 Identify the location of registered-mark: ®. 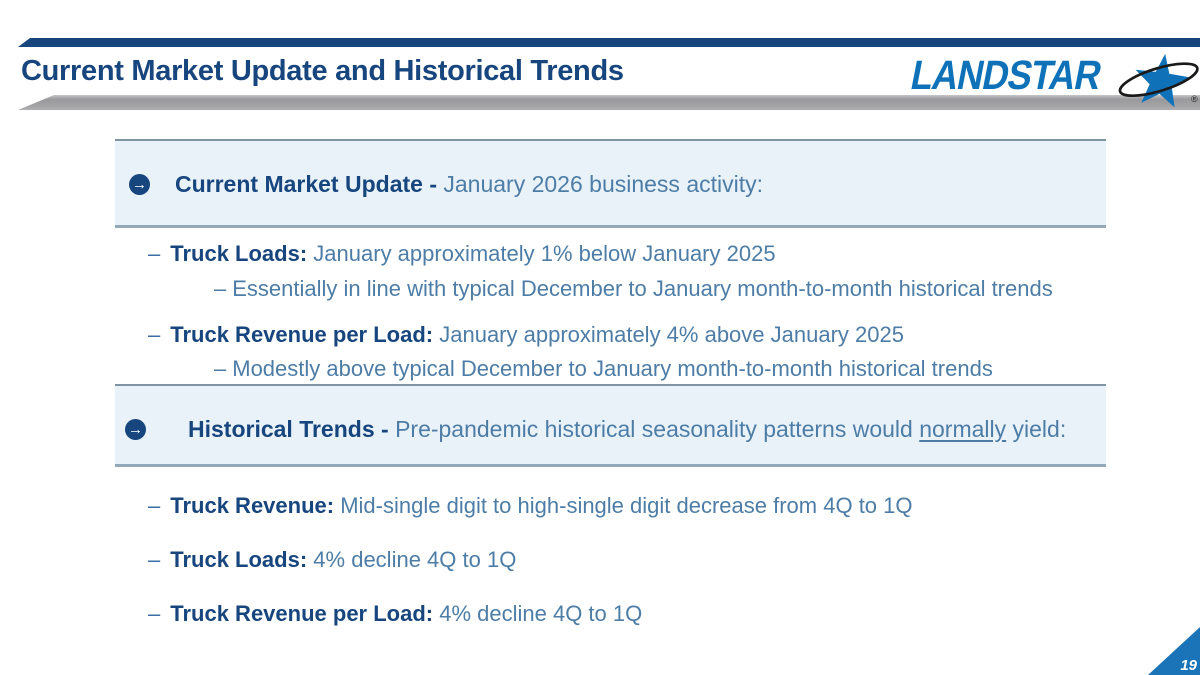
(1194, 99).